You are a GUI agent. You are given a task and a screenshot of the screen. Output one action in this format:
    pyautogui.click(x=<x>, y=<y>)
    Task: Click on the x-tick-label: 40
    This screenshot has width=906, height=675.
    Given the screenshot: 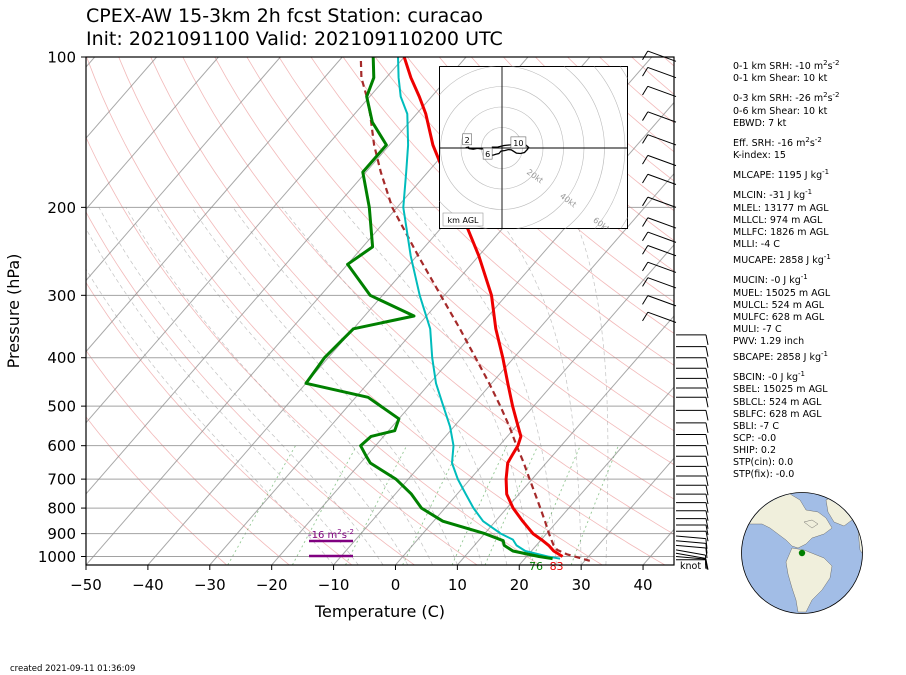 What is the action you would take?
    pyautogui.click(x=643, y=585)
    